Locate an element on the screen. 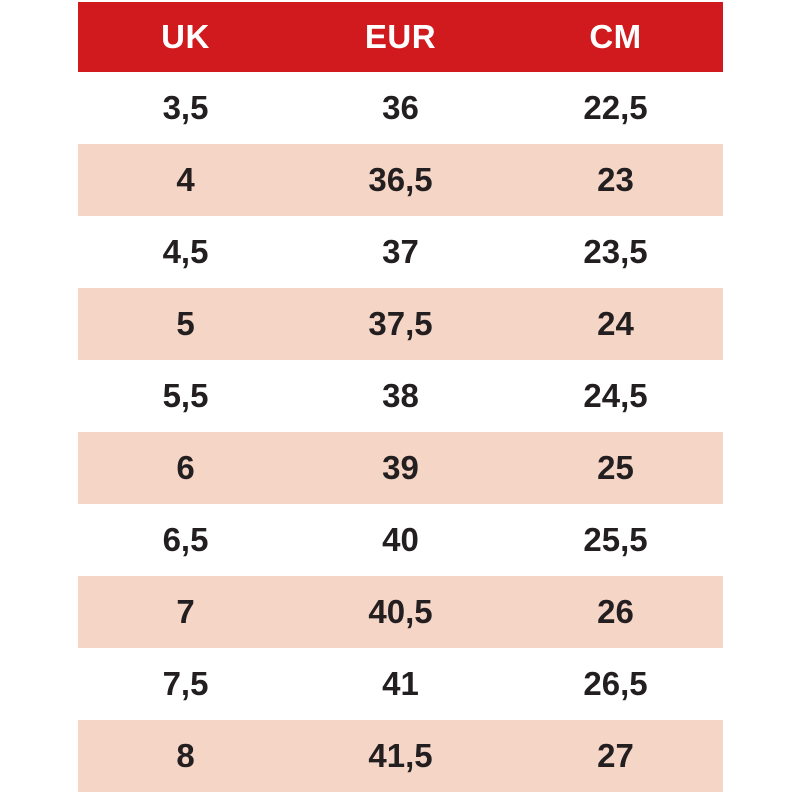 The image size is (800, 800). cell-eur: 37,5 is located at coordinates (400, 324).